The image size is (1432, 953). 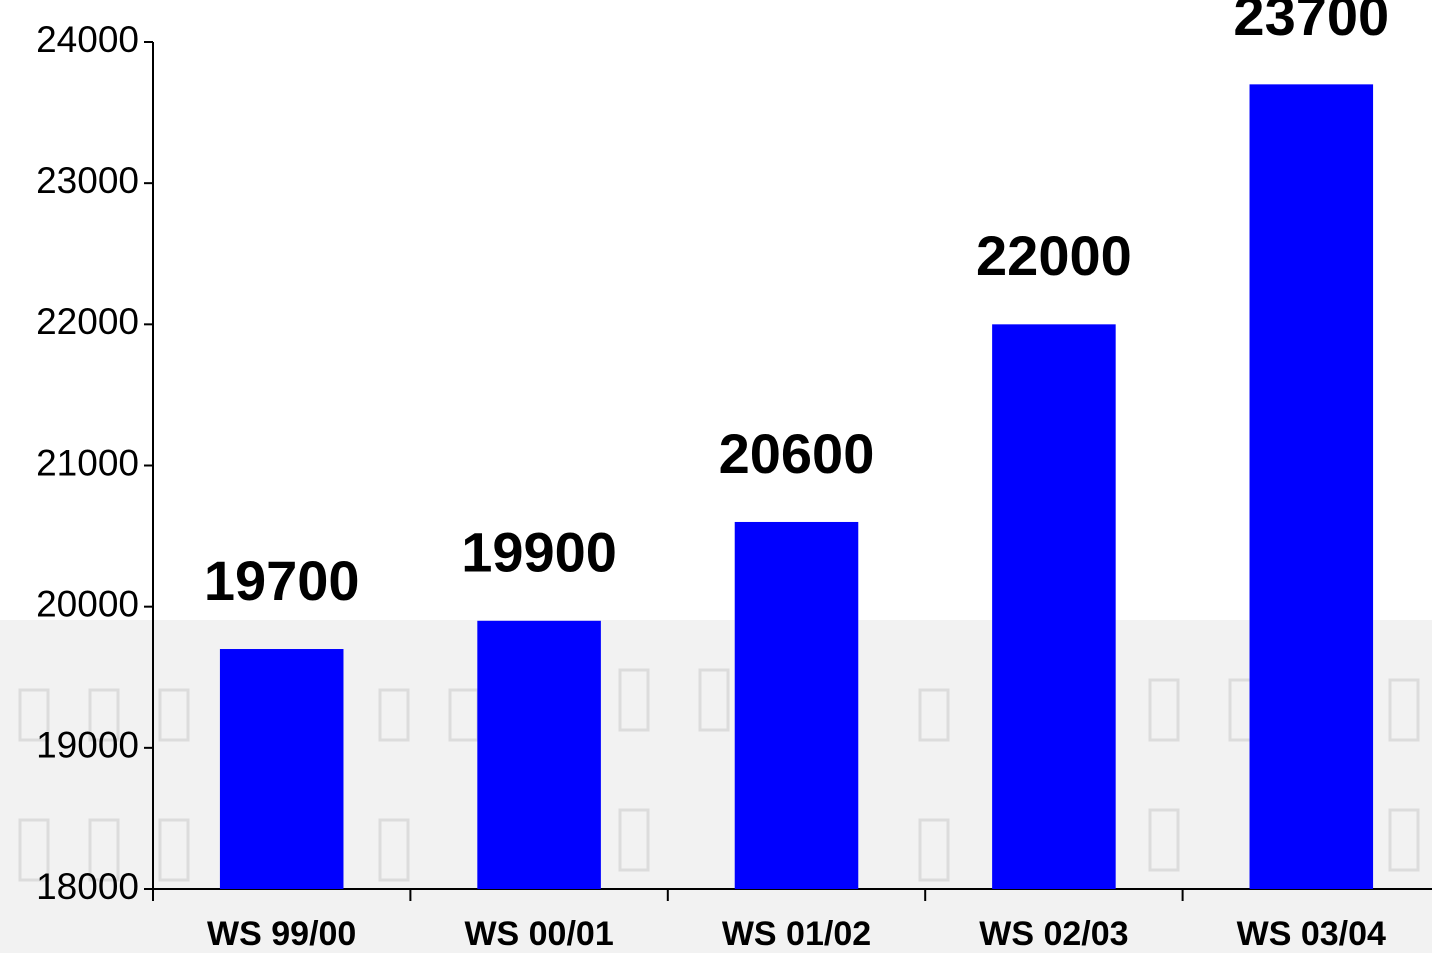 What do you see at coordinates (87, 462) in the screenshot?
I see `y-tick-label: 21000` at bounding box center [87, 462].